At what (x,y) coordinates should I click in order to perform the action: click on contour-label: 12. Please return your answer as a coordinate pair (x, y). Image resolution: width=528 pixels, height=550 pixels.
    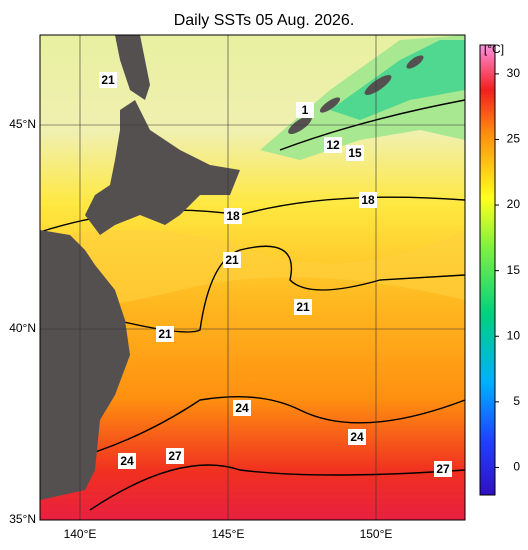
    Looking at the image, I should click on (333, 145).